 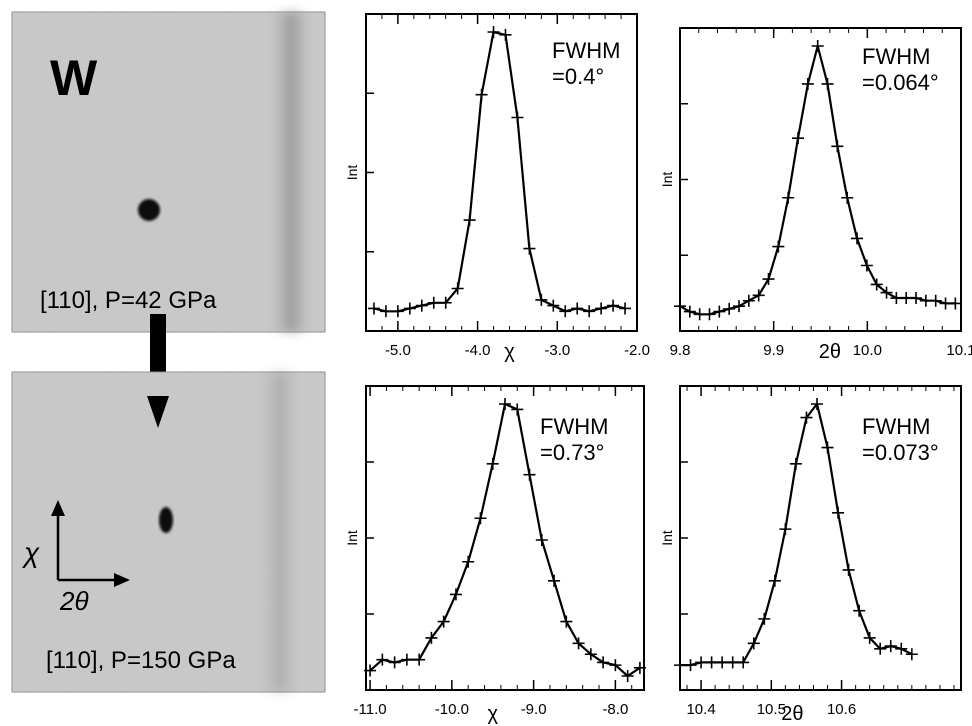 What do you see at coordinates (30, 552) in the screenshot?
I see `chi-axis-label: χ` at bounding box center [30, 552].